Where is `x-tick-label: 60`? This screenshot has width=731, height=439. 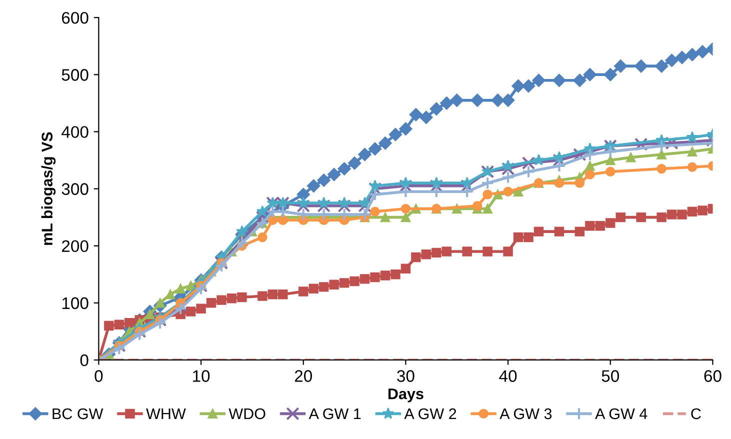
x-tick-label: 60 is located at coordinates (713, 376).